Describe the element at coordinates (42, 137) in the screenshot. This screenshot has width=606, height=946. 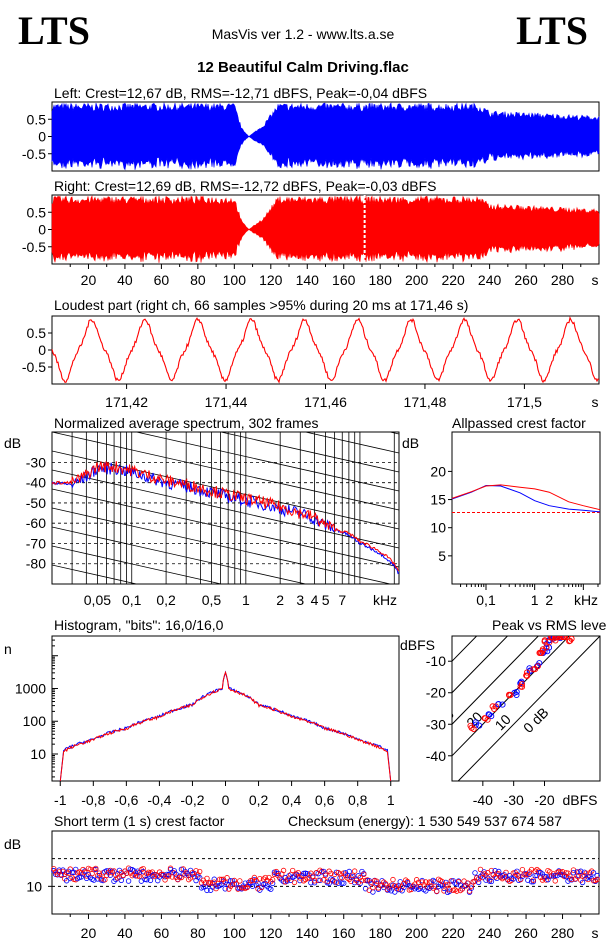
I see `y-tick-label-left-waveform: 0` at that location.